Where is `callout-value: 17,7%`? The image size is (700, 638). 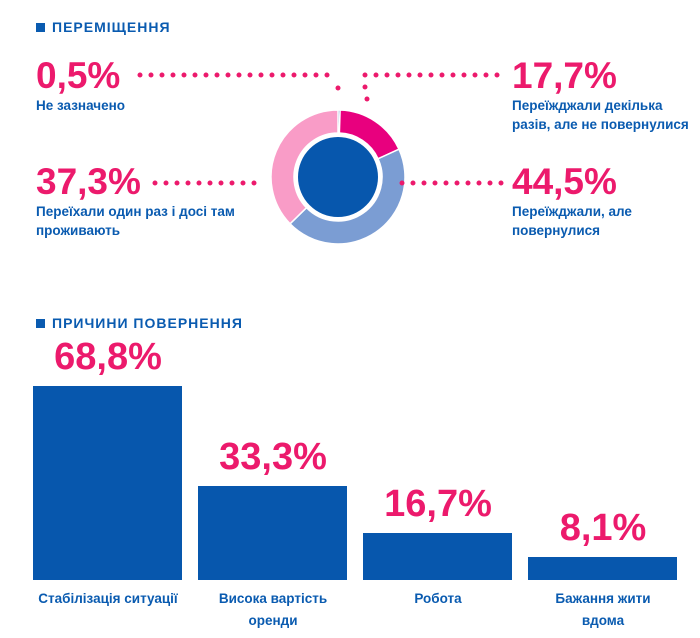 callout-value: 17,7% is located at coordinates (564, 75).